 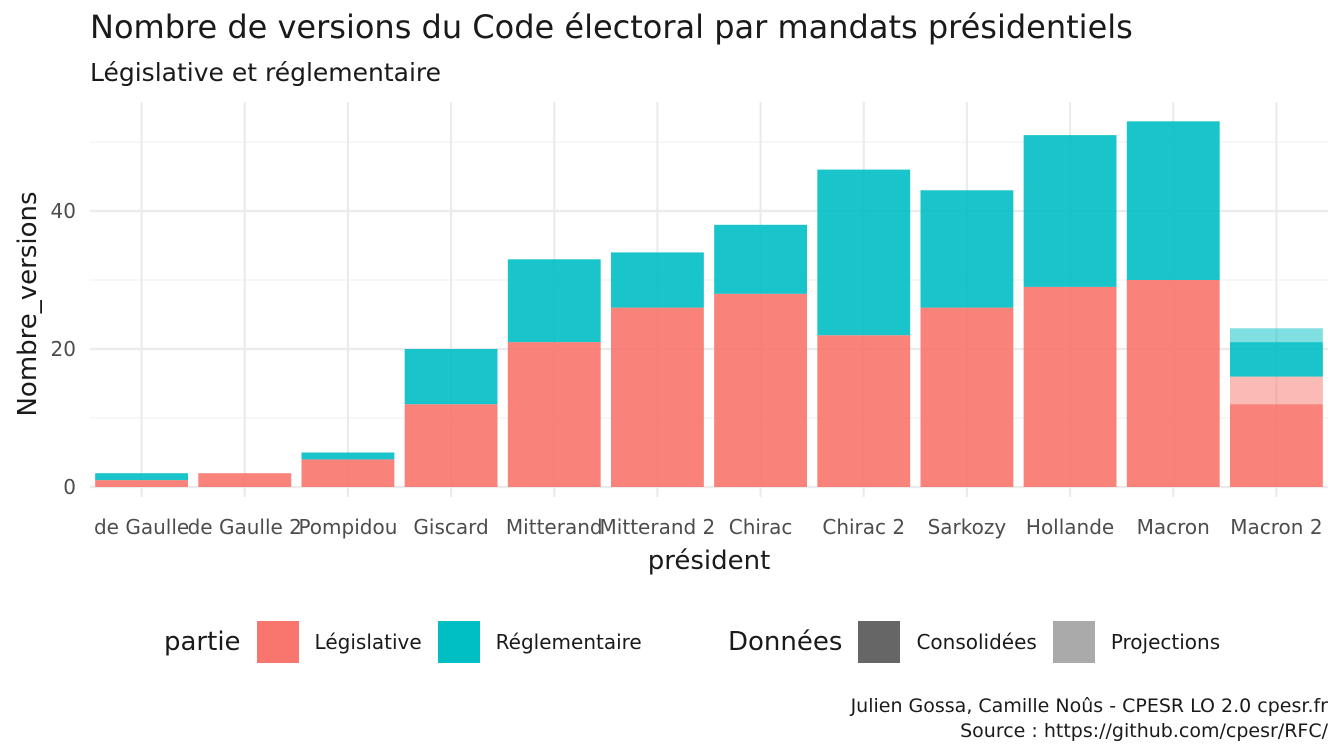 I want to click on y-tick-label: 40, so click(x=63, y=211).